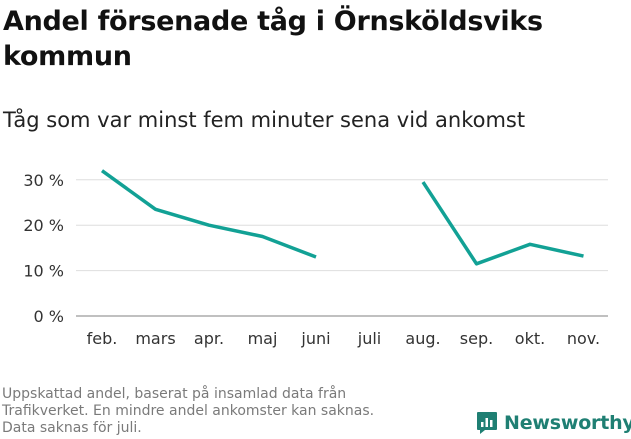  What do you see at coordinates (43, 225) in the screenshot?
I see `y-tick-label: 20 %` at bounding box center [43, 225].